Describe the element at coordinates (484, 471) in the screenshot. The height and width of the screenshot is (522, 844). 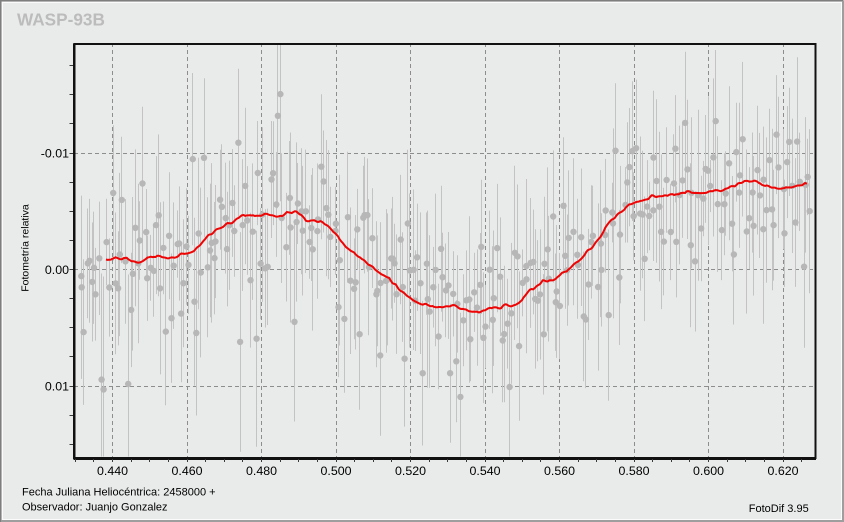
I see `svg-text: 0.540` at that location.